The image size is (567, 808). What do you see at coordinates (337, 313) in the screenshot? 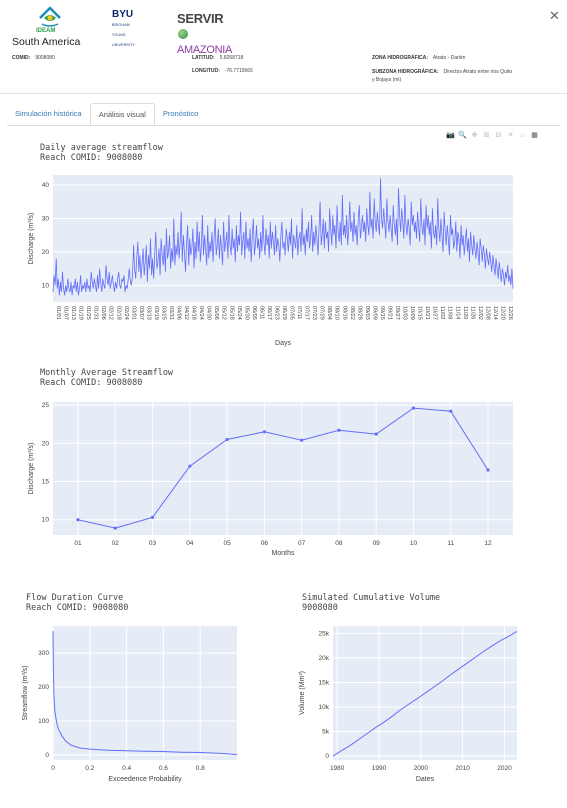
I see `x-tick-label: 08/10` at bounding box center [337, 313].